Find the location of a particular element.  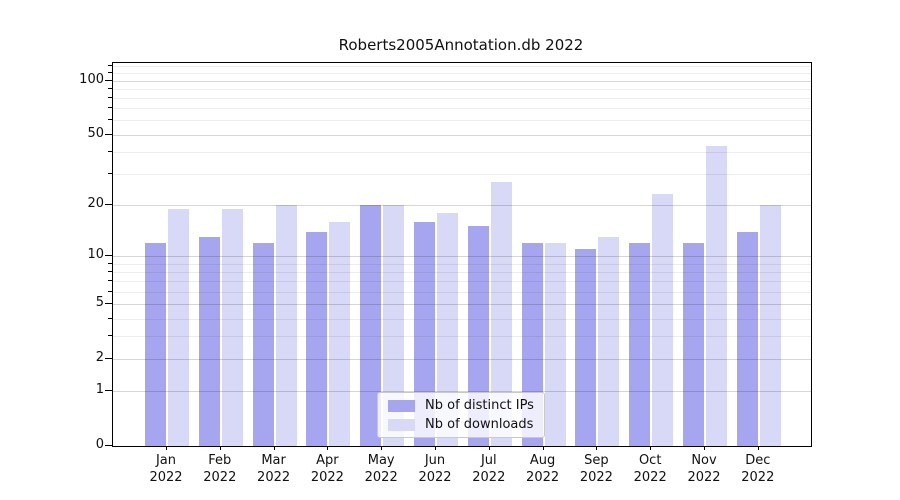

bar-nb-of-downloads-aug-2022 is located at coordinates (555, 344).